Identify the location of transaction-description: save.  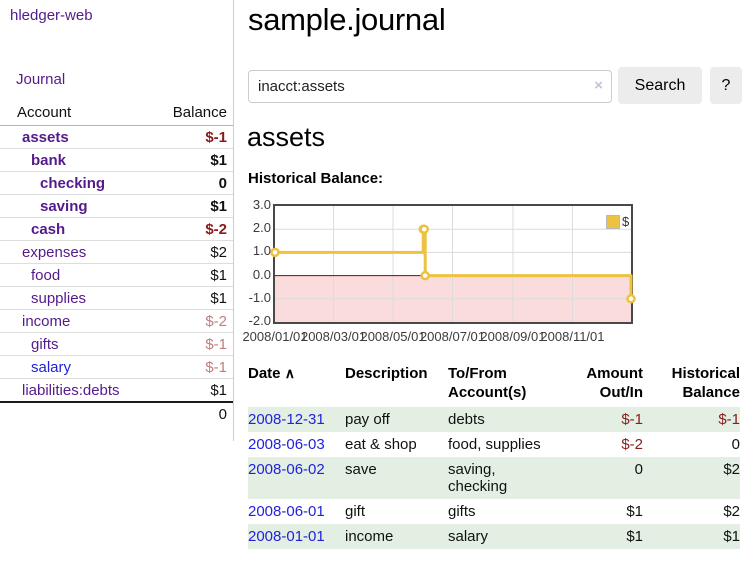
(396, 478).